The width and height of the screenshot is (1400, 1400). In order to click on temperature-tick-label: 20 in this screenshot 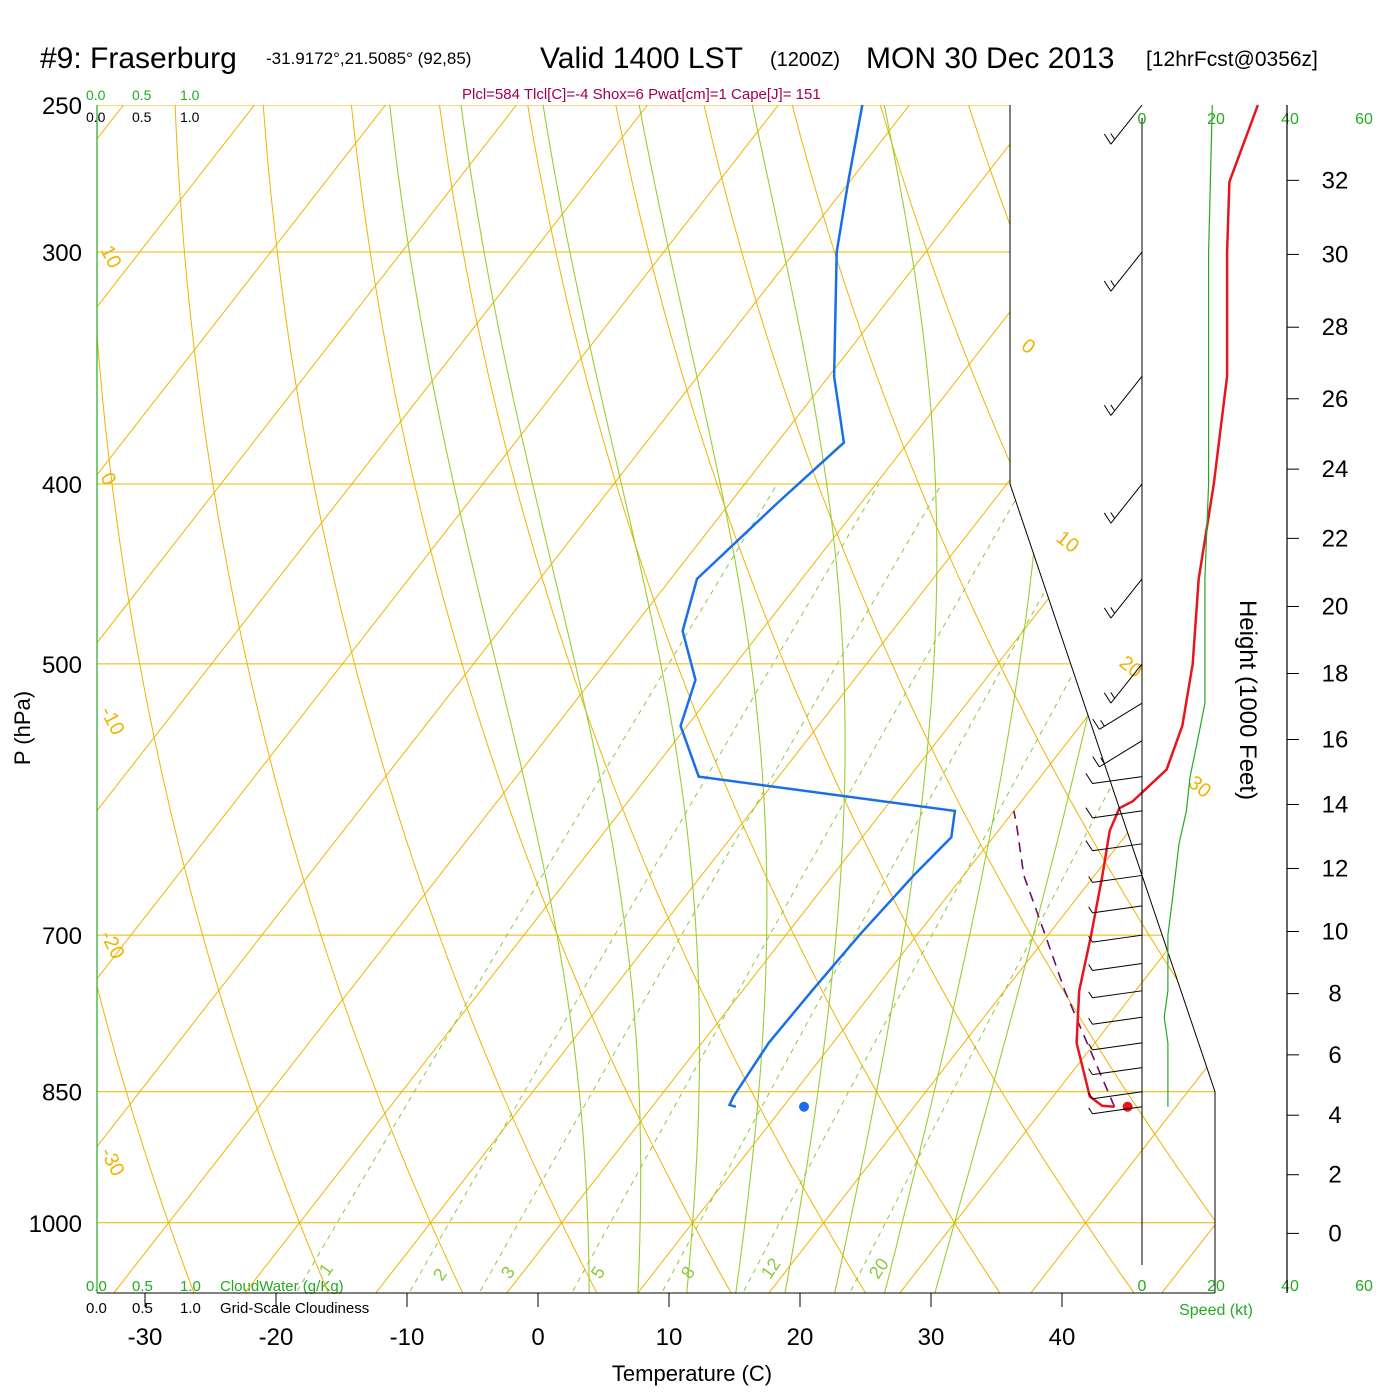, I will do `click(800, 1337)`.